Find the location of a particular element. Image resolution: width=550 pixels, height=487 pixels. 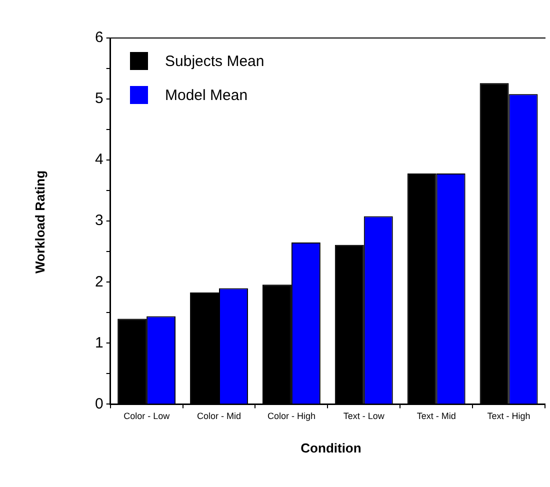

y-tick-label: 1 is located at coordinates (99, 343).